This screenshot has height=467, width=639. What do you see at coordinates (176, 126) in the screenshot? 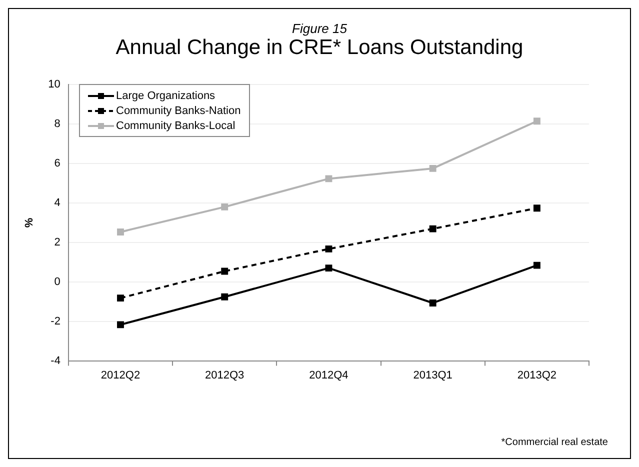
I see `legend-label: Community Banks-Local` at bounding box center [176, 126].